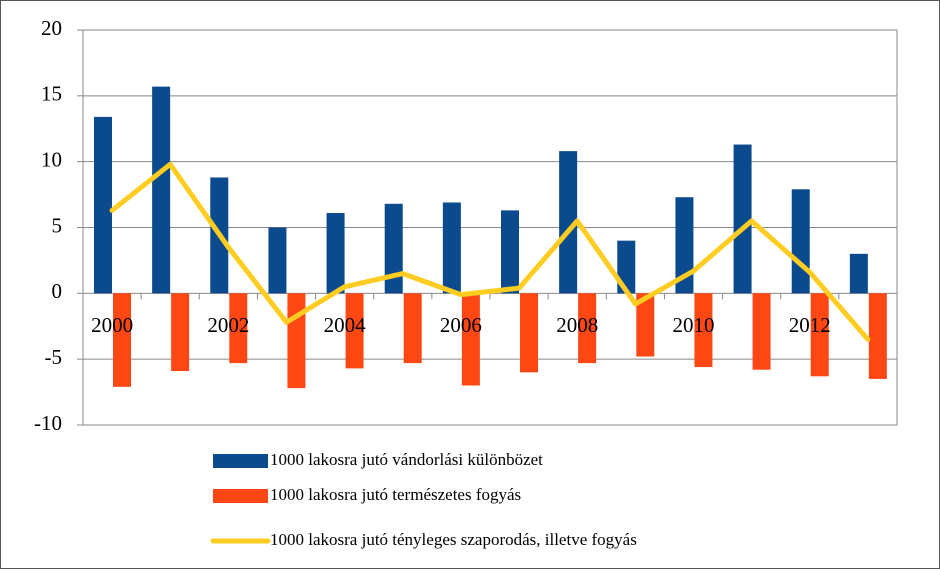 The image size is (940, 574). I want to click on x-tick-label: 2006, so click(461, 325).